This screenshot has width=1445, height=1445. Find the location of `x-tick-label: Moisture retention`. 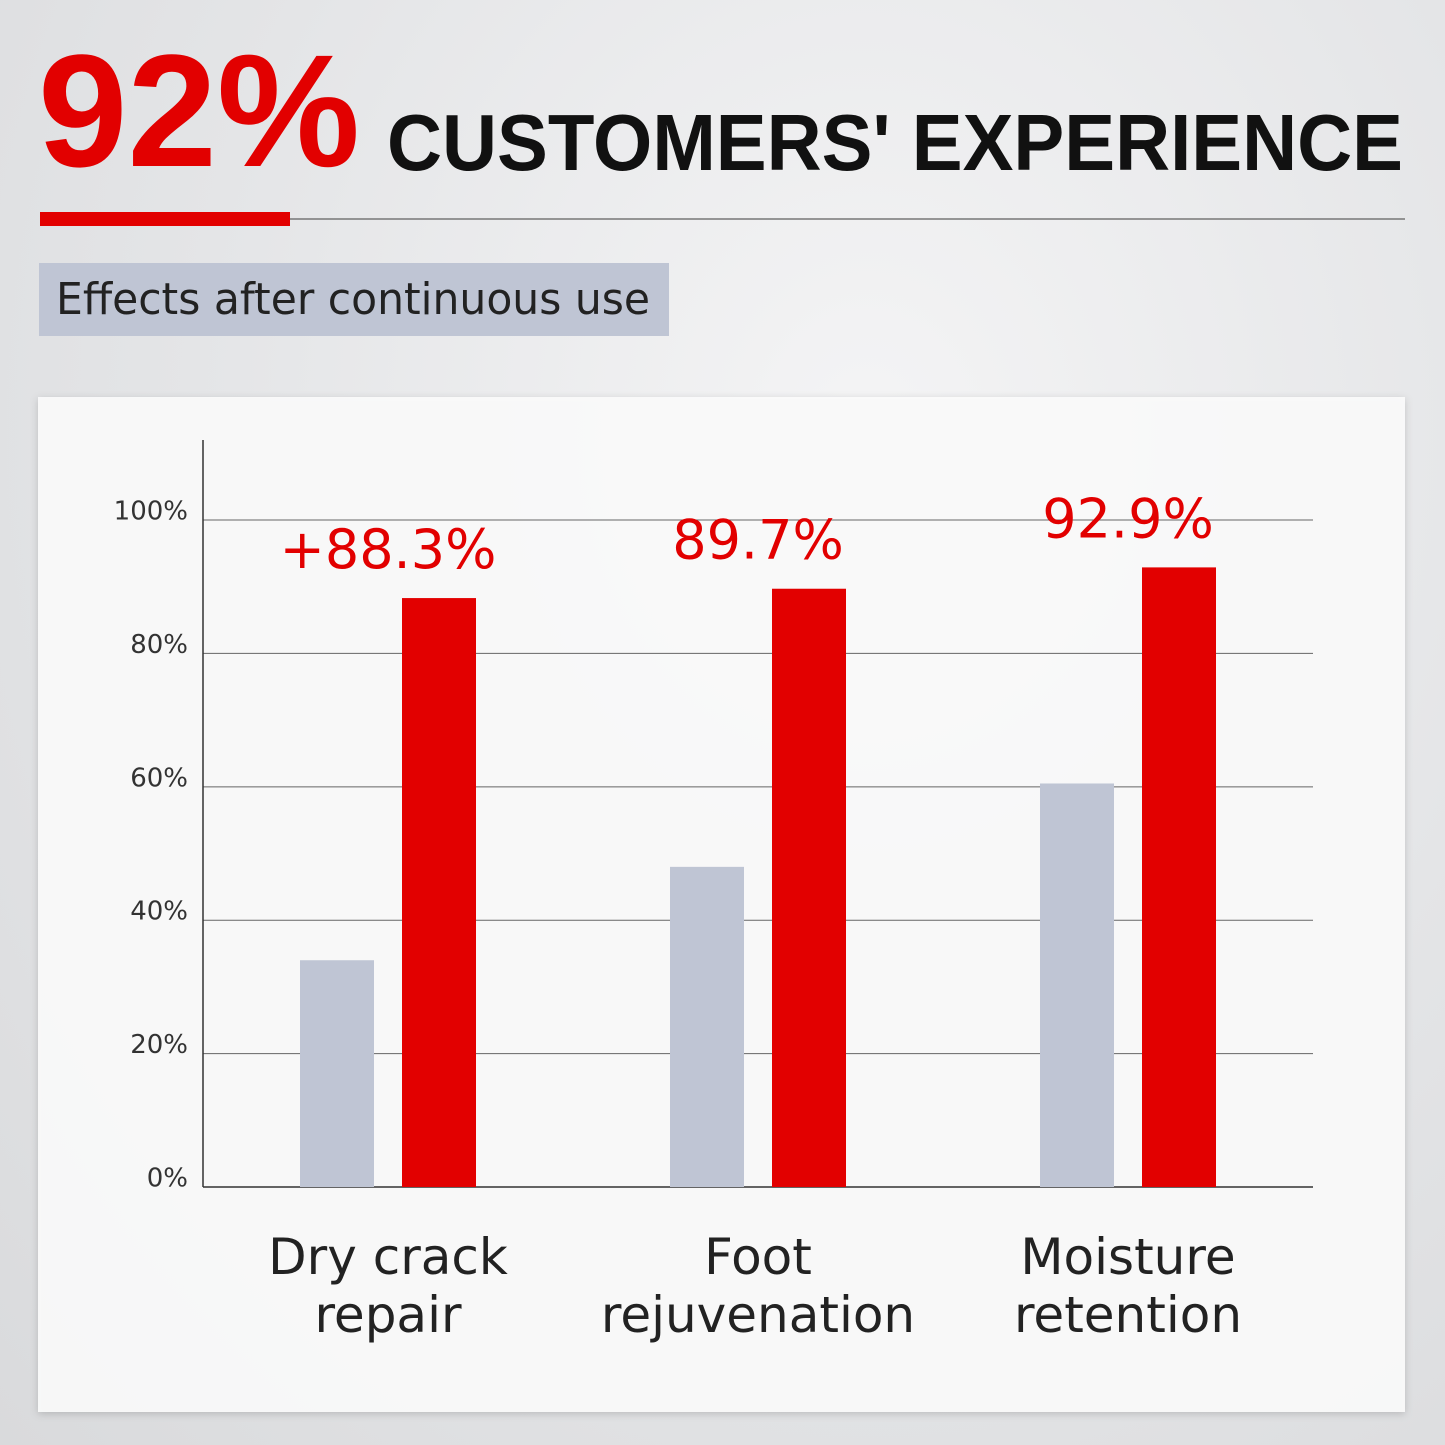

x-tick-label: Moisture retention is located at coordinates (1128, 1286).